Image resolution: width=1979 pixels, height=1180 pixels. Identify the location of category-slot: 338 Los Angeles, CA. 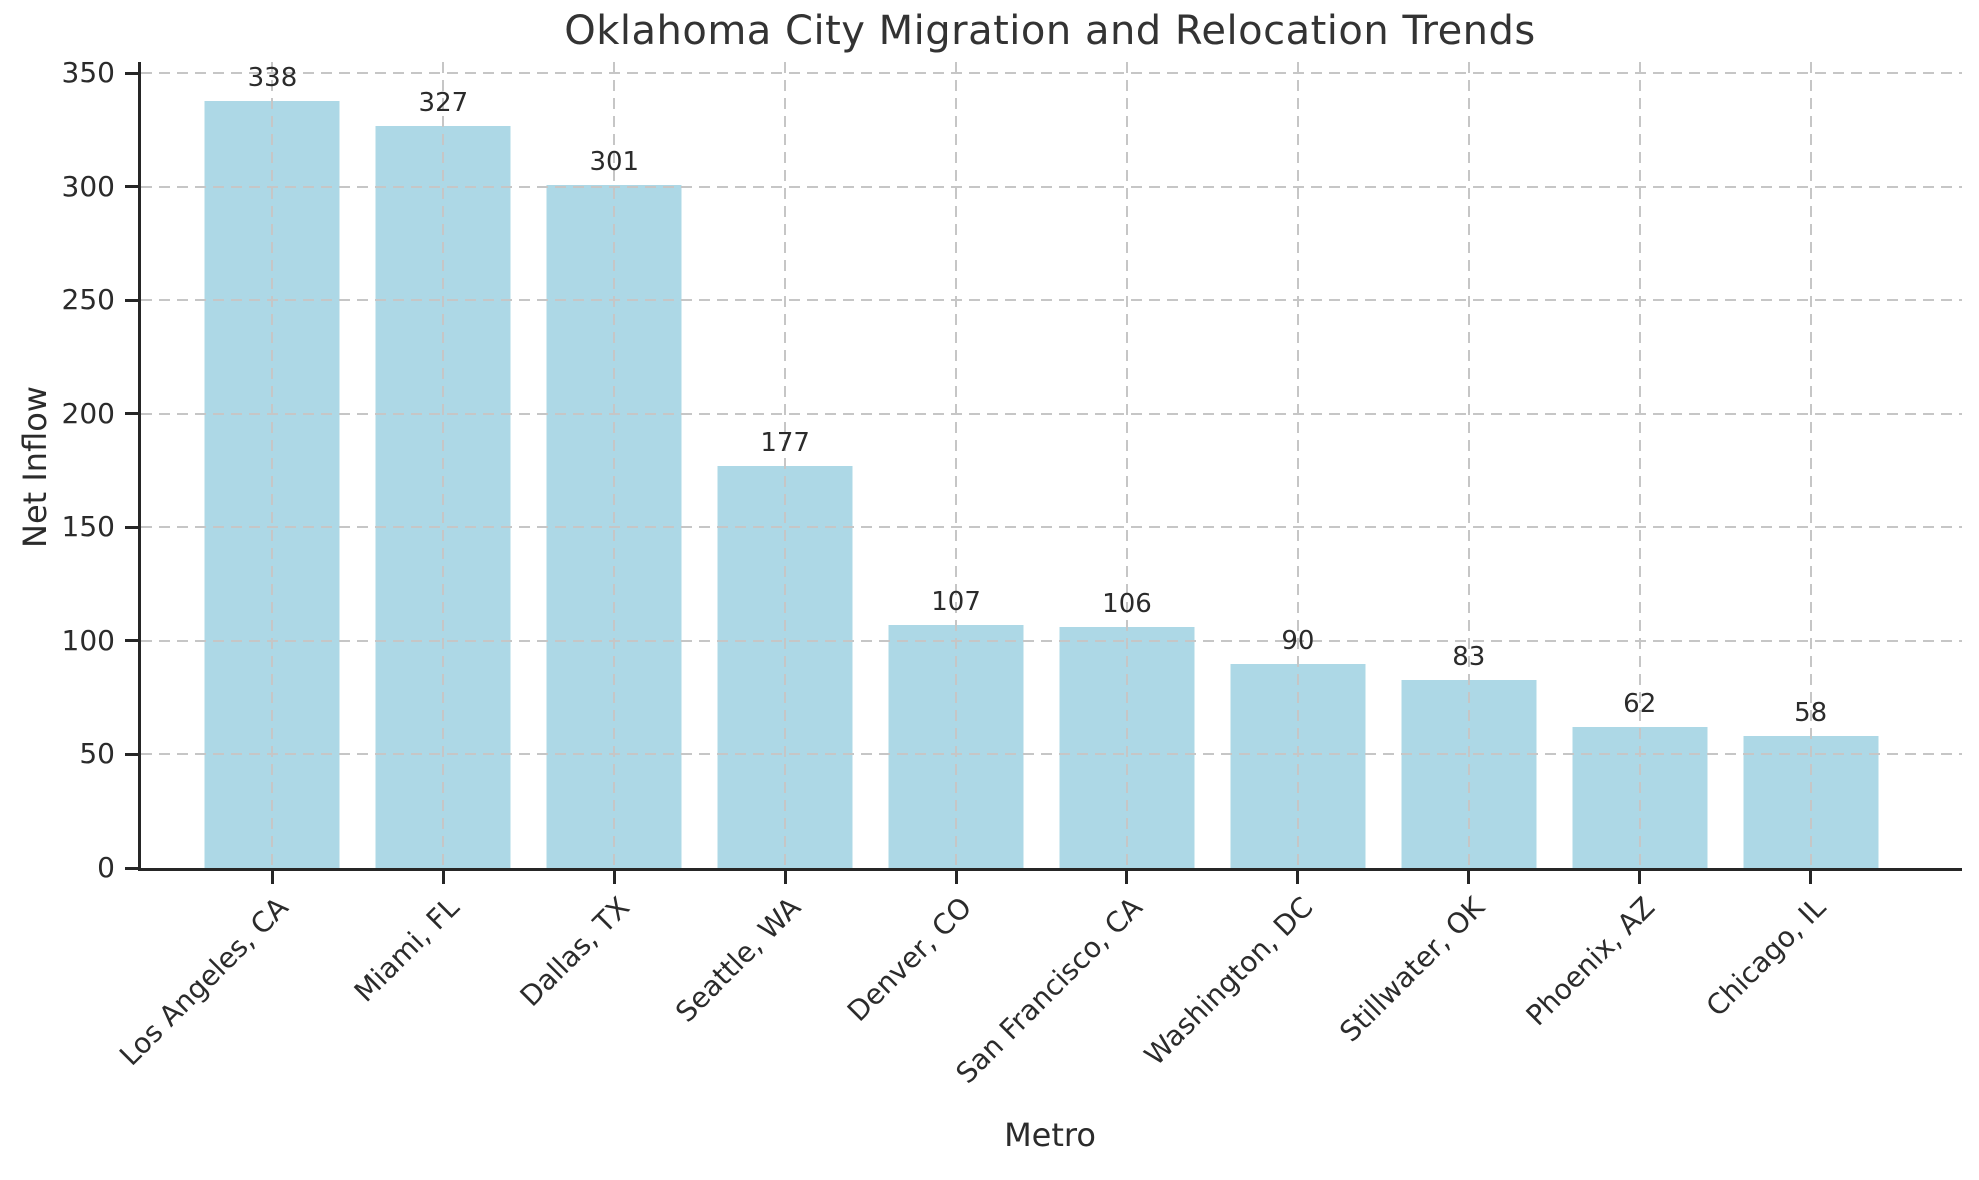
(235, 567).